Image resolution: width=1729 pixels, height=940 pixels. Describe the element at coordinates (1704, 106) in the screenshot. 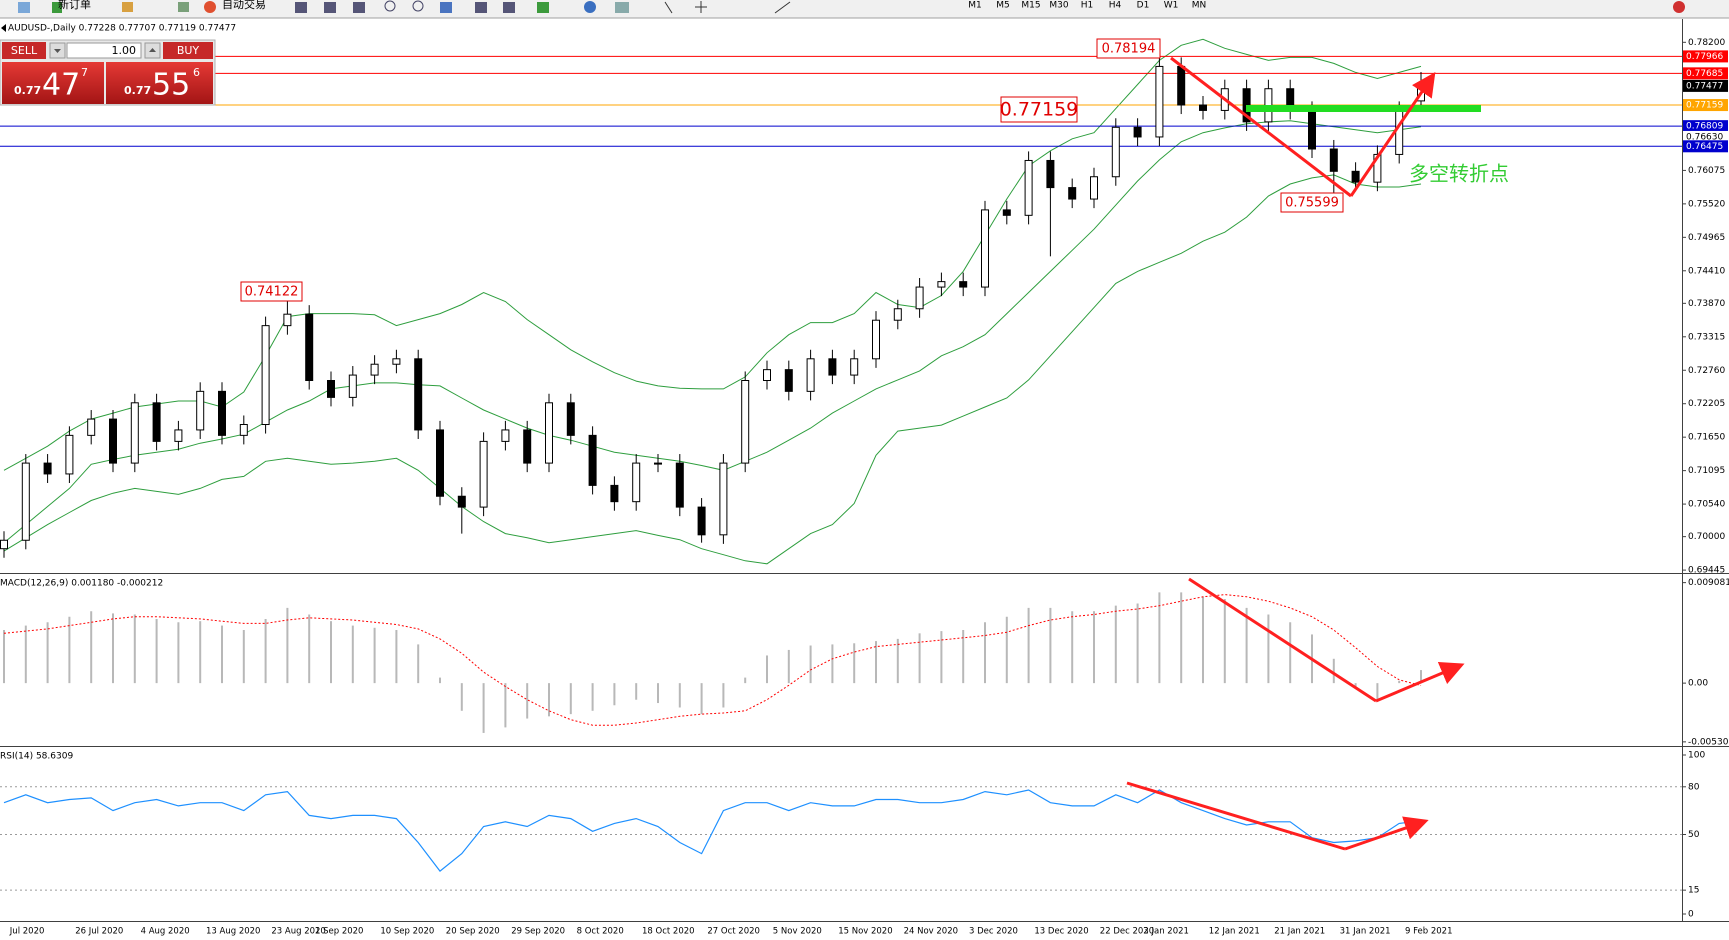

I see `price-level-label: 0.77159` at that location.